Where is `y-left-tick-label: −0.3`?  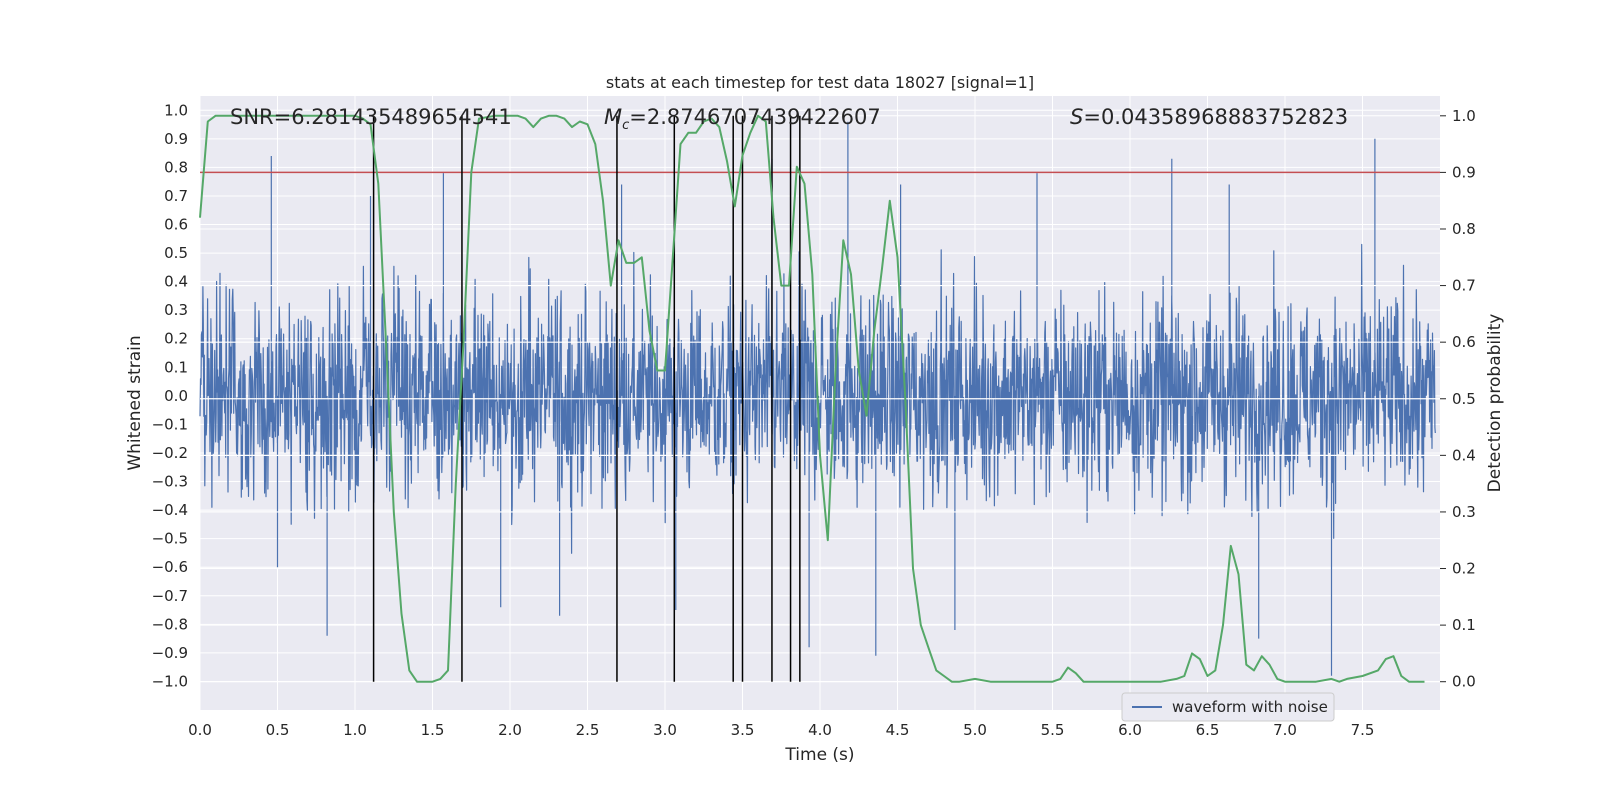 y-left-tick-label: −0.3 is located at coordinates (170, 482).